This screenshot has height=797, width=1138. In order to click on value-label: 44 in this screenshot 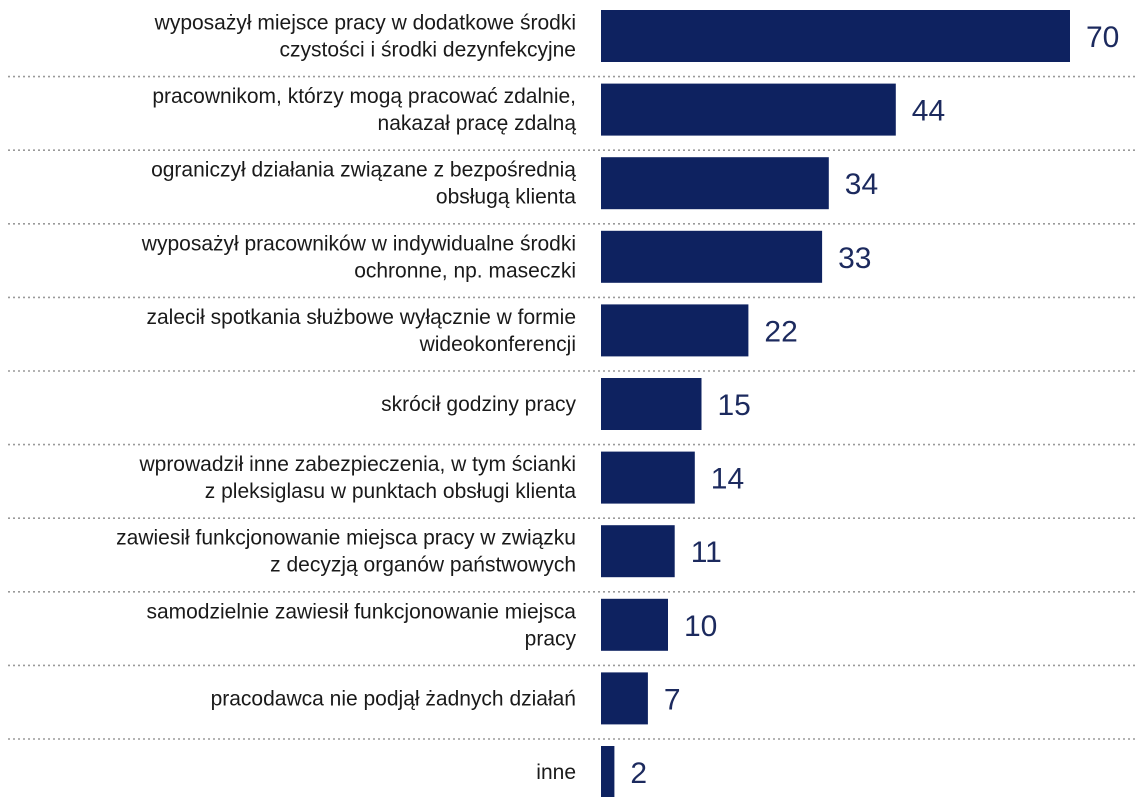, I will do `click(928, 111)`.